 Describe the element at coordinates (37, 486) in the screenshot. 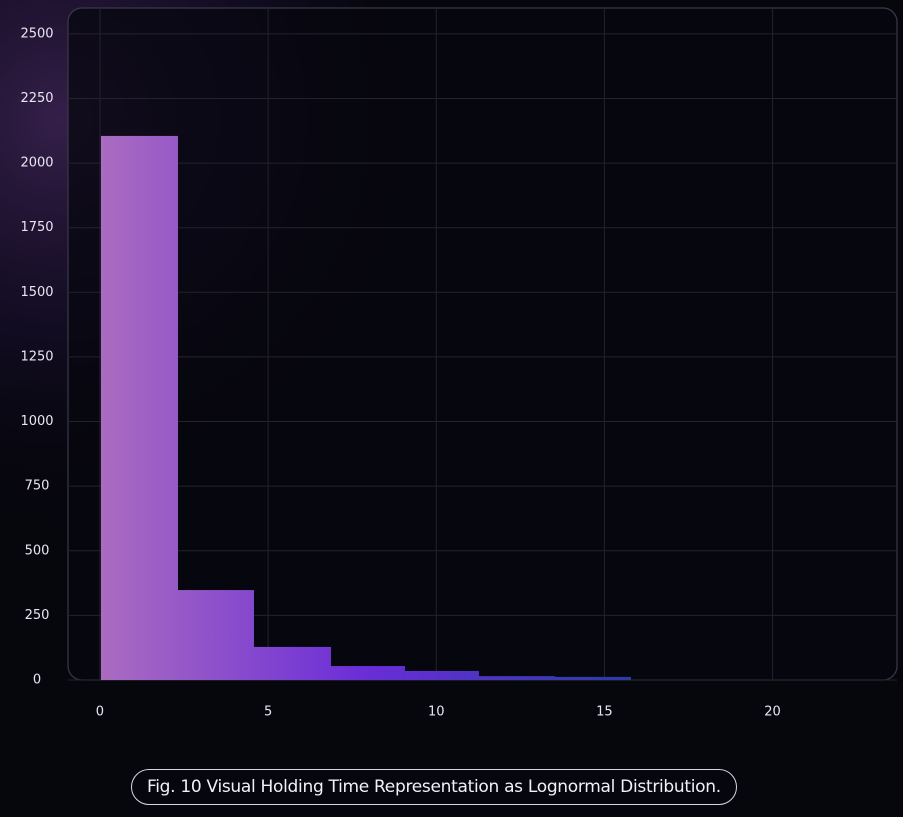

I see `y-tick-label: 750` at that location.